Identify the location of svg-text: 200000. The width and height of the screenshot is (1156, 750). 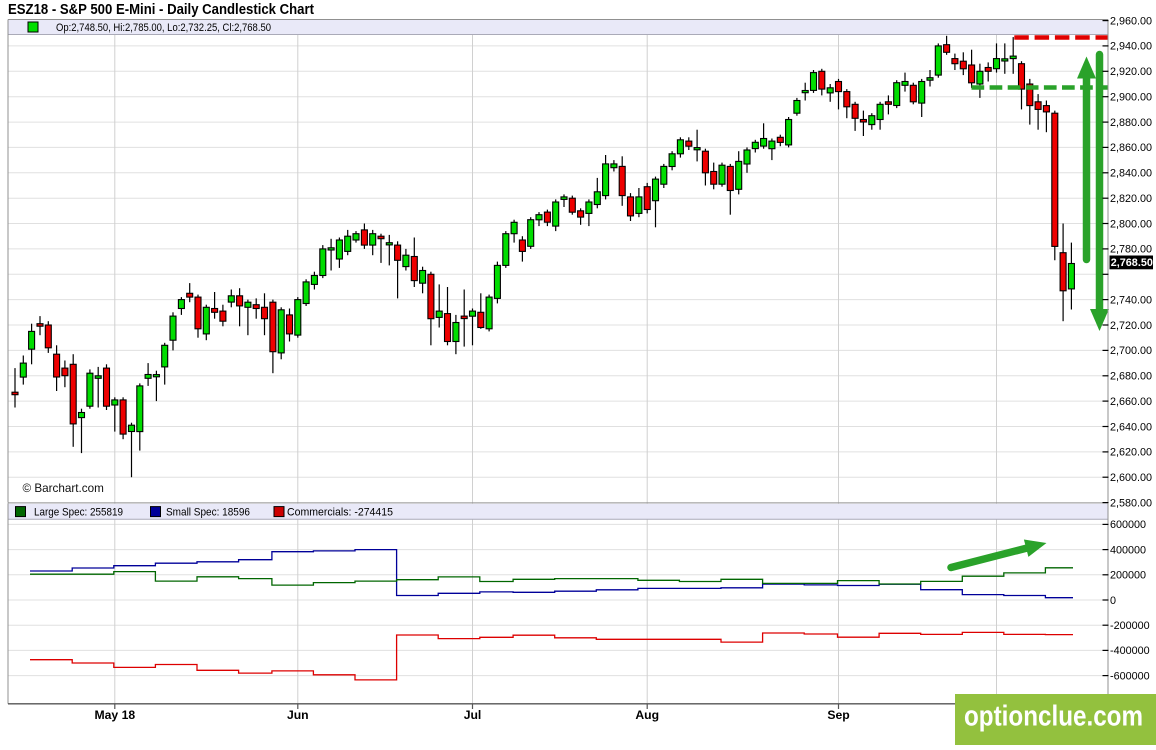
(1128, 576).